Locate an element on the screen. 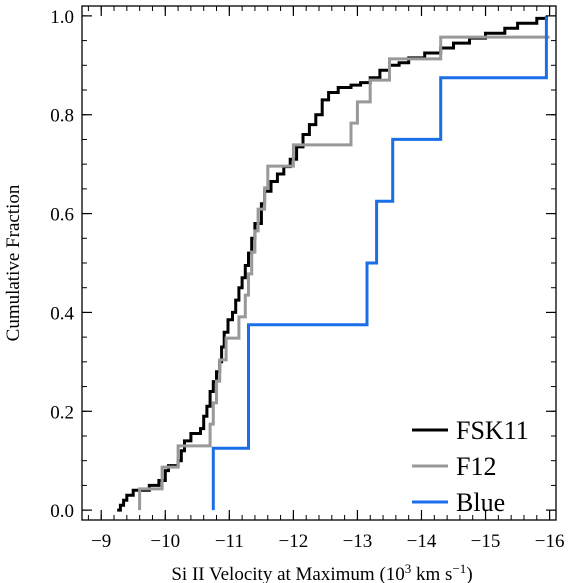 Image resolution: width=574 pixels, height=583 pixels. y-tick-label: 1.0 is located at coordinates (62, 17).